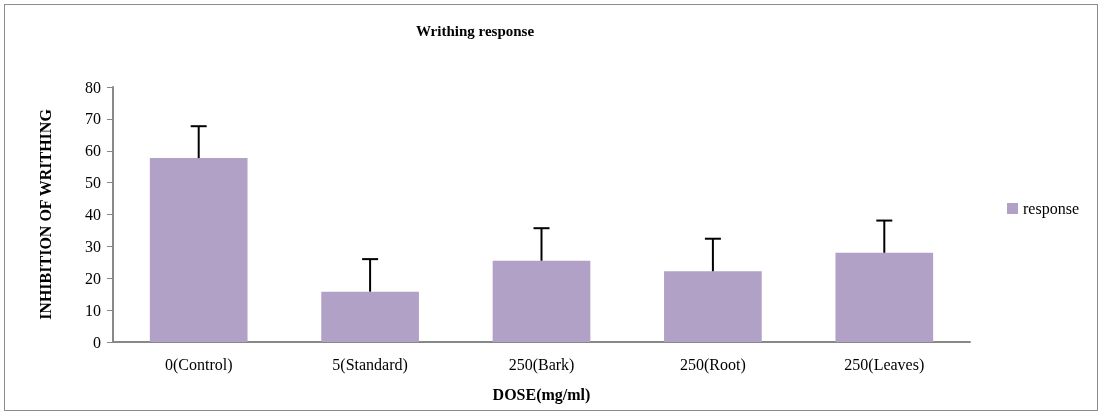 This screenshot has width=1104, height=417. I want to click on y-tick-label: 60, so click(93, 151).